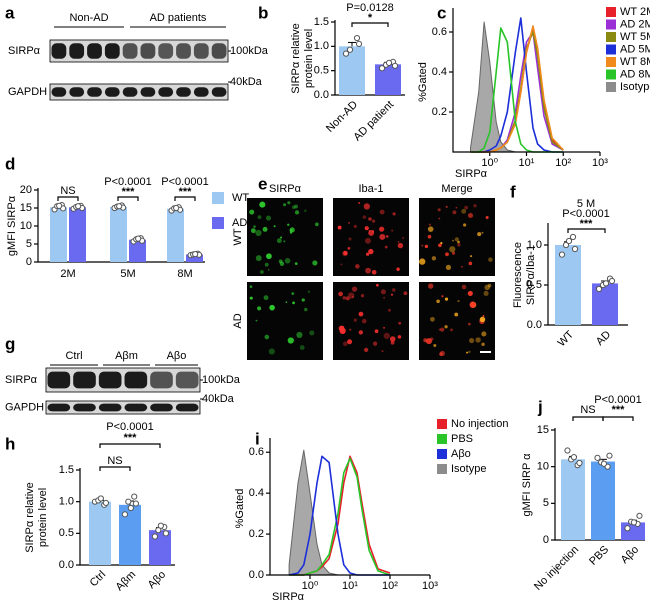 This screenshot has height=602, width=650. Describe the element at coordinates (462, 439) in the screenshot. I see `legend-label: PBS` at that location.